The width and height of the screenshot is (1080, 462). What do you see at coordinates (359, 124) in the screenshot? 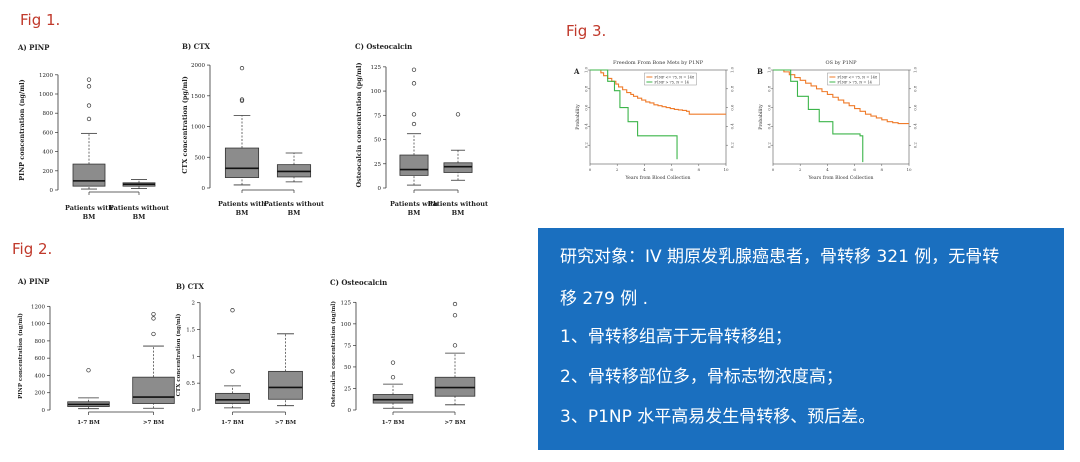
I see `y-axis-label: Osteocalcin concentration (pg/ml)` at bounding box center [359, 124].